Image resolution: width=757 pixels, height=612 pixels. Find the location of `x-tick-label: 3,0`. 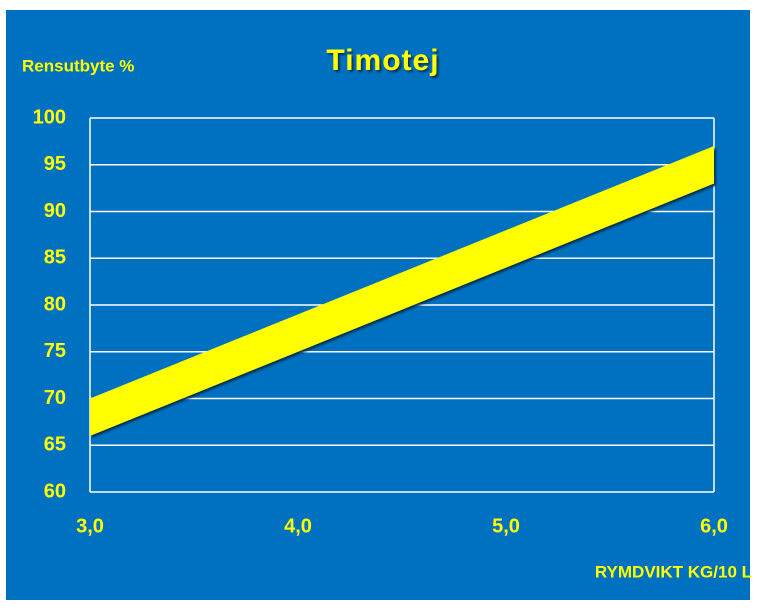

x-tick-label: 3,0 is located at coordinates (90, 526).